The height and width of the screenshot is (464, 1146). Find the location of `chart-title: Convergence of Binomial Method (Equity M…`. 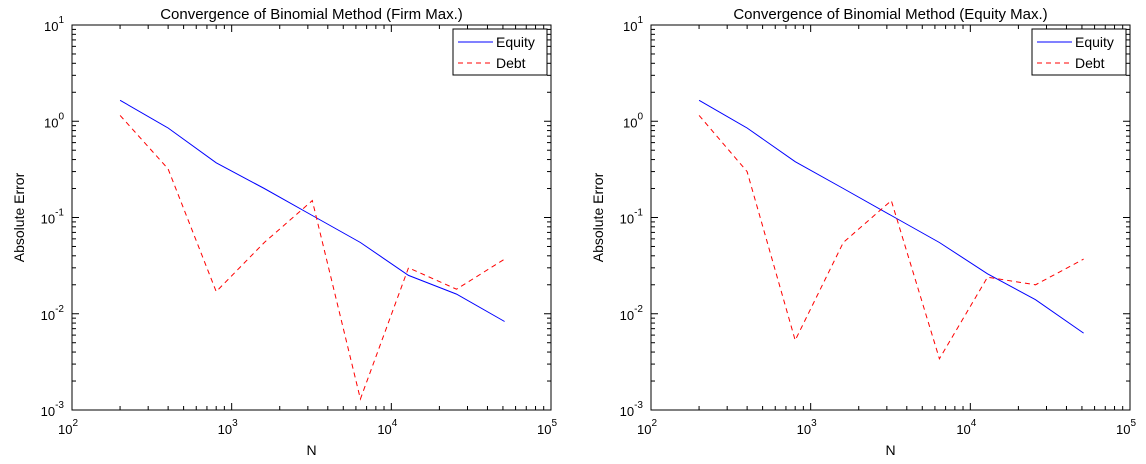

chart-title: Convergence of Binomial Method (Equity M… is located at coordinates (890, 14).